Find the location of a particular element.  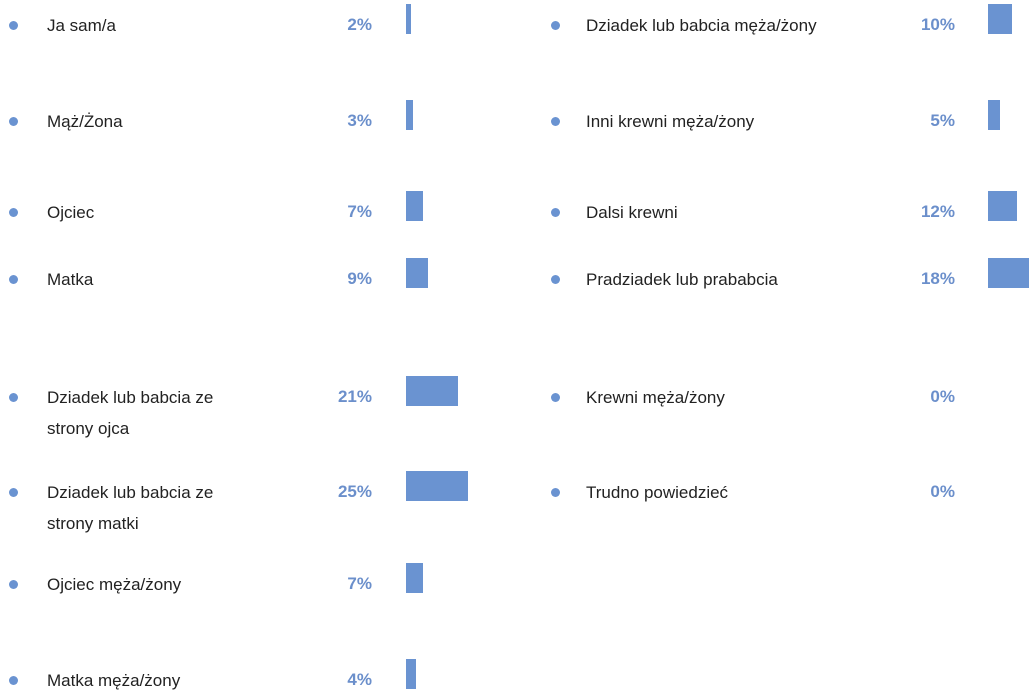

value-label: 21% is located at coordinates (354, 396).